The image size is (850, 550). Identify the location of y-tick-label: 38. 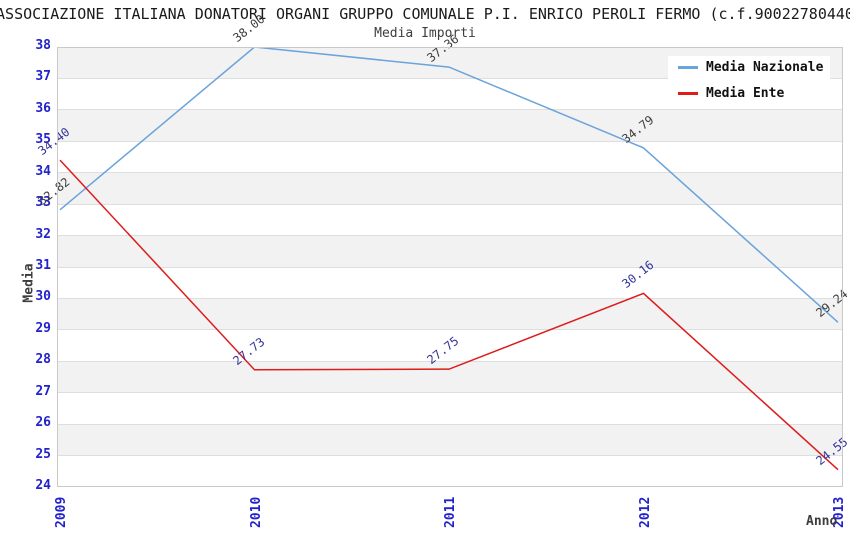
(43, 45).